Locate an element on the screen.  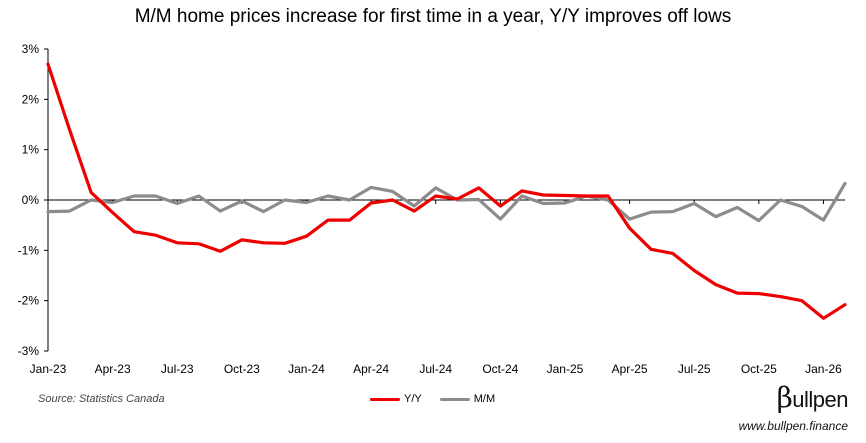
y-tick-label: -2% is located at coordinates (29, 301).